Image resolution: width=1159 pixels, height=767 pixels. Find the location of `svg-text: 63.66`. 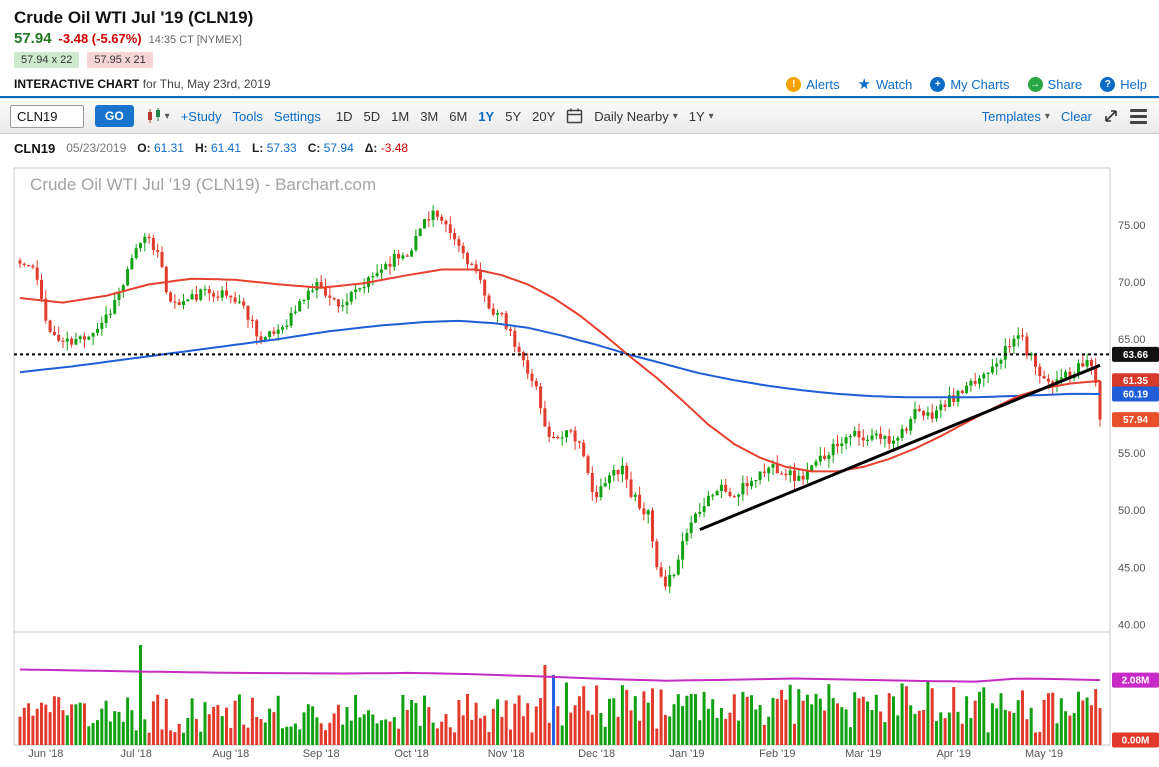

svg-text: 63.66 is located at coordinates (1135, 355).